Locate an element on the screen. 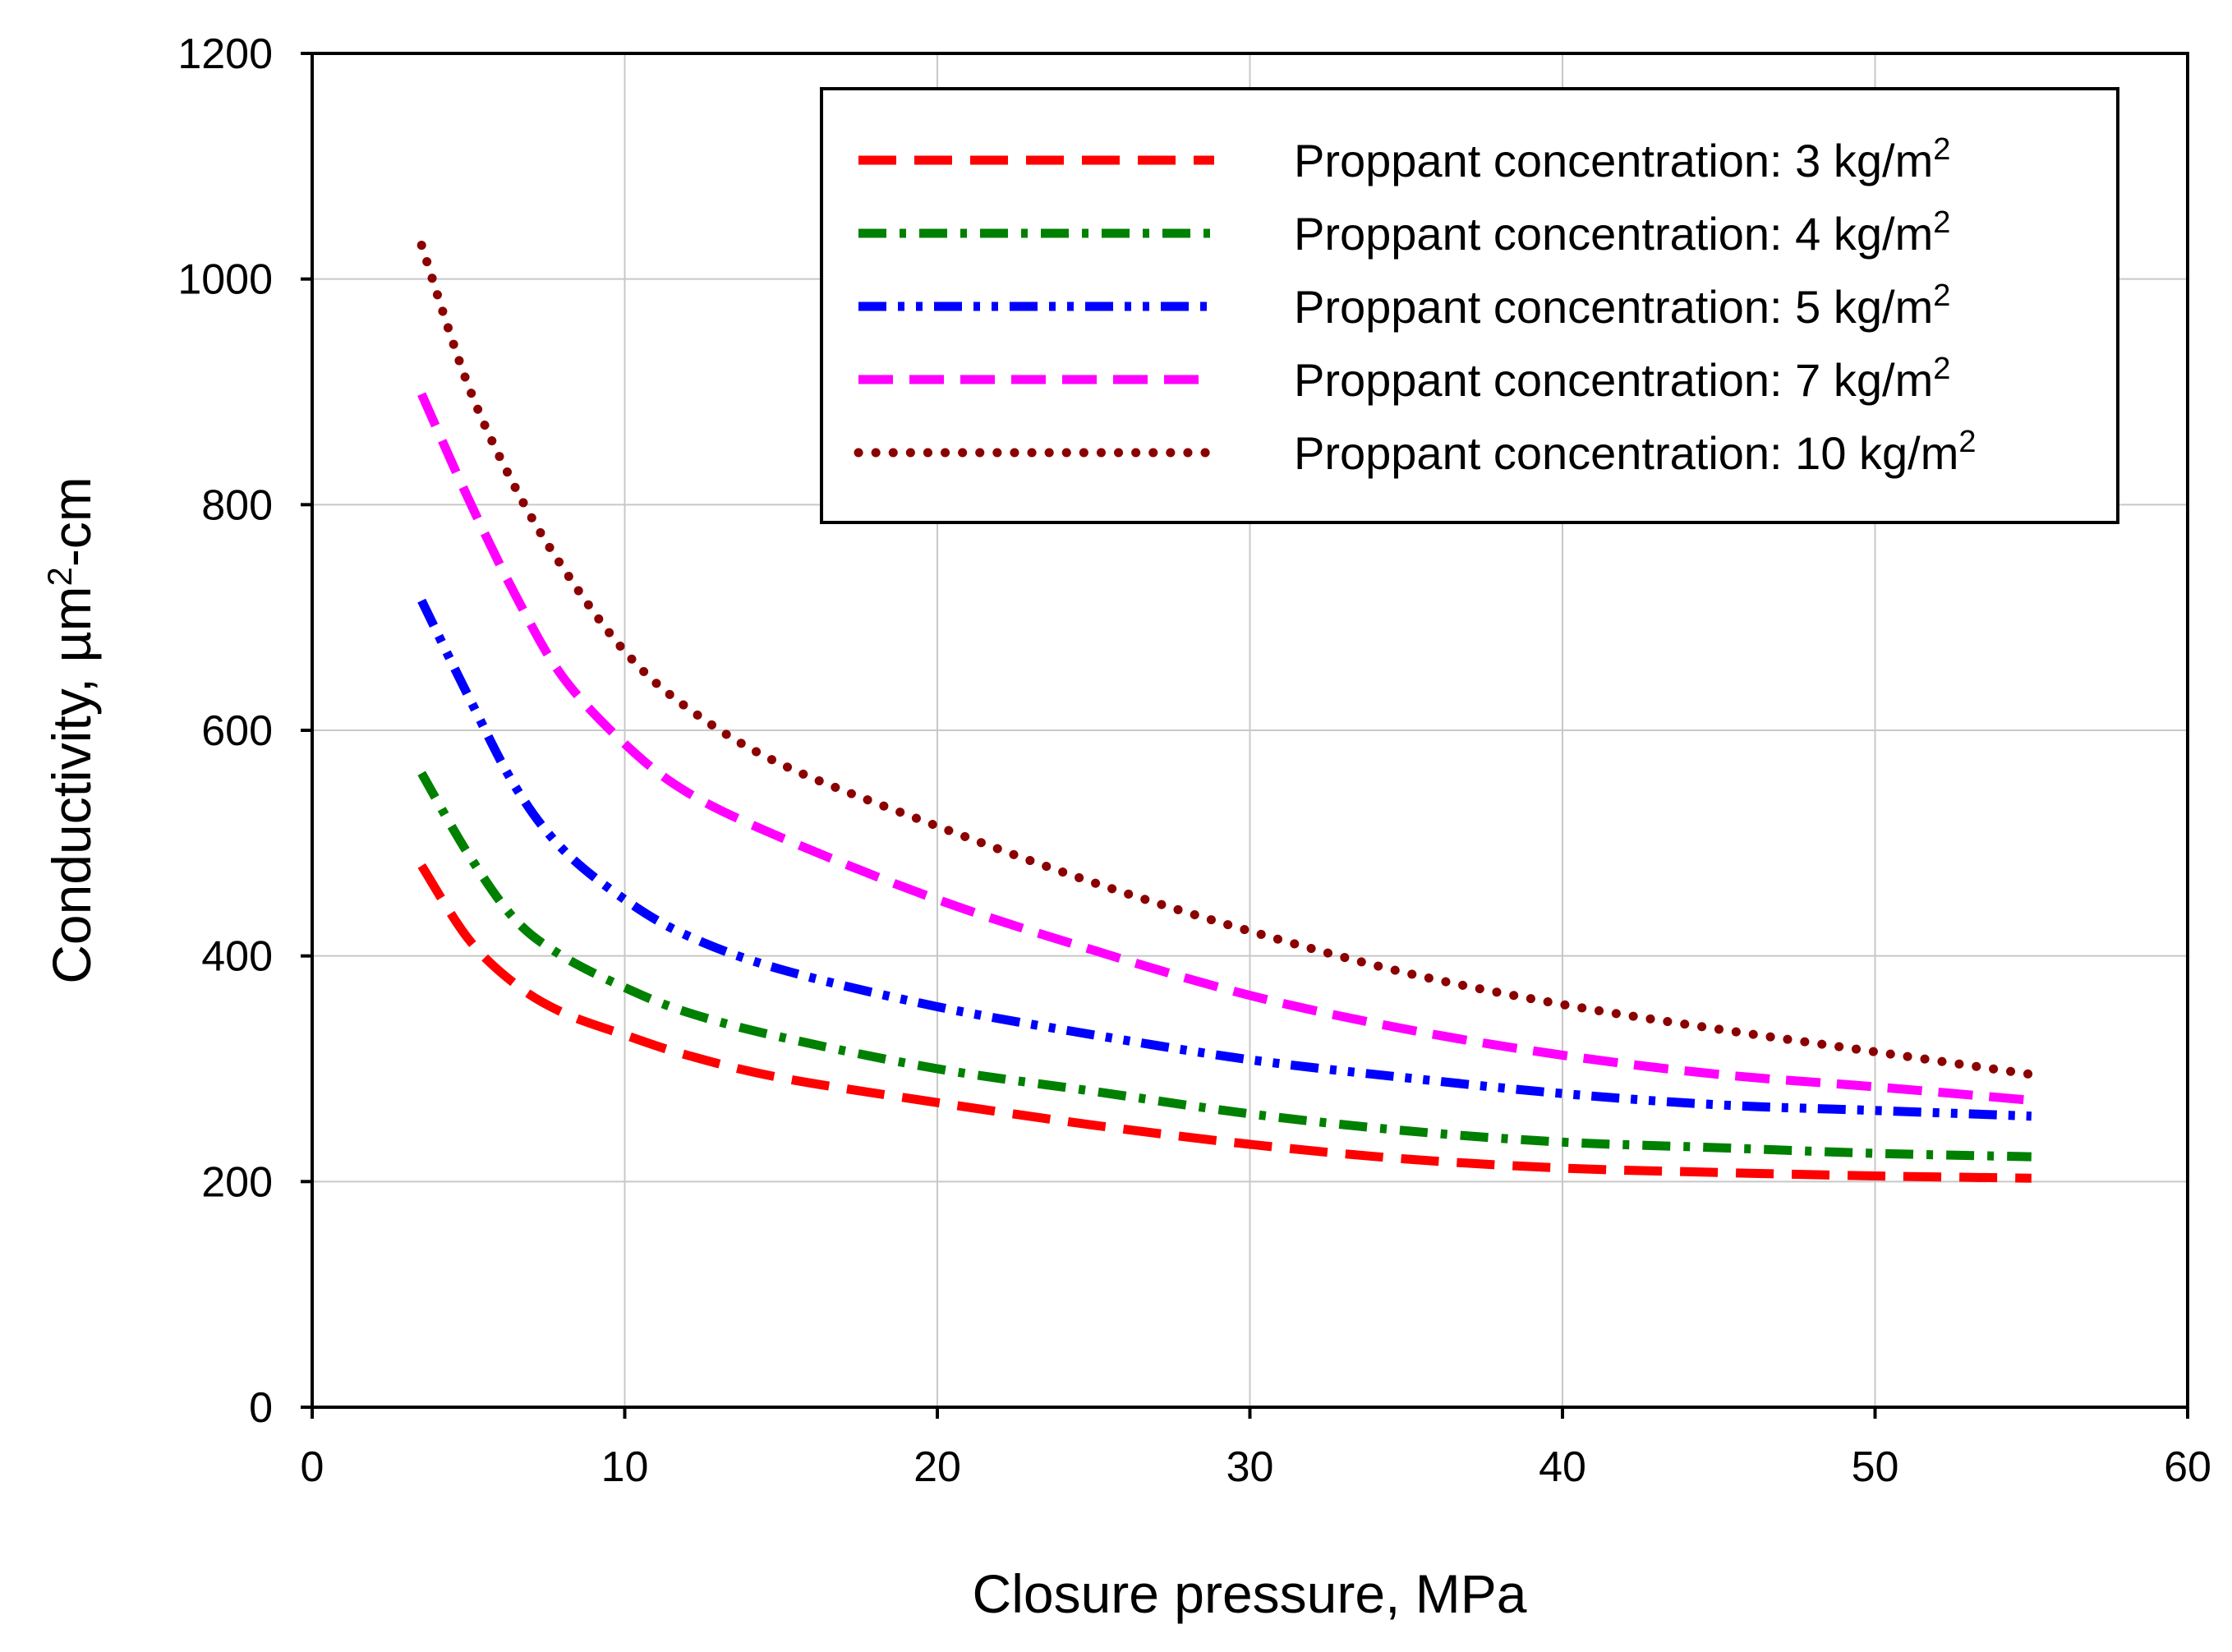 The width and height of the screenshot is (2232, 1652). x-axis-title: Closure pressure, MPa is located at coordinates (1250, 1594).